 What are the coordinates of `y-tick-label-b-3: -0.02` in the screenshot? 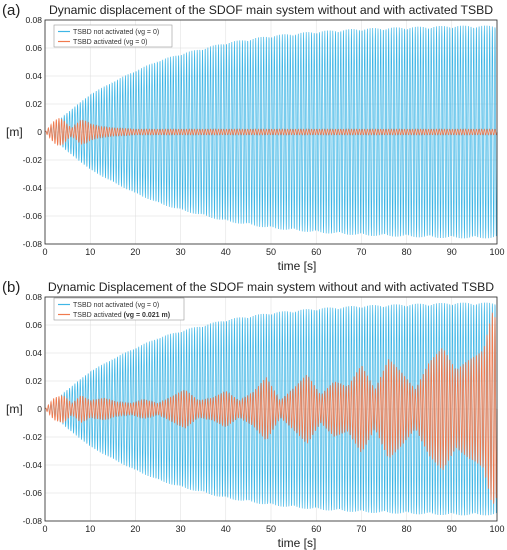 It's located at (33, 437).